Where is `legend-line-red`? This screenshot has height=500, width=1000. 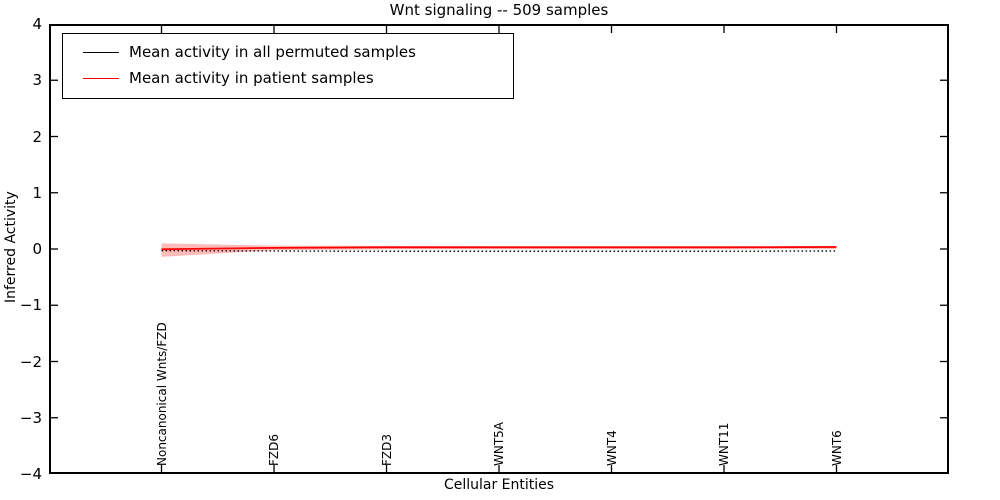 legend-line-red is located at coordinates (101, 78).